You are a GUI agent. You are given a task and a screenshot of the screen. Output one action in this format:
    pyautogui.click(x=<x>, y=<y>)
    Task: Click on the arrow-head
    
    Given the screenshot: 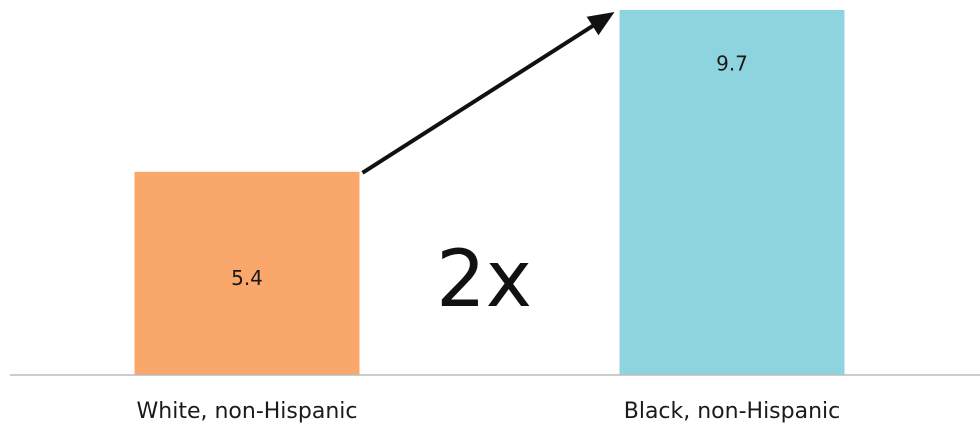 What is the action you would take?
    pyautogui.click(x=600, y=24)
    